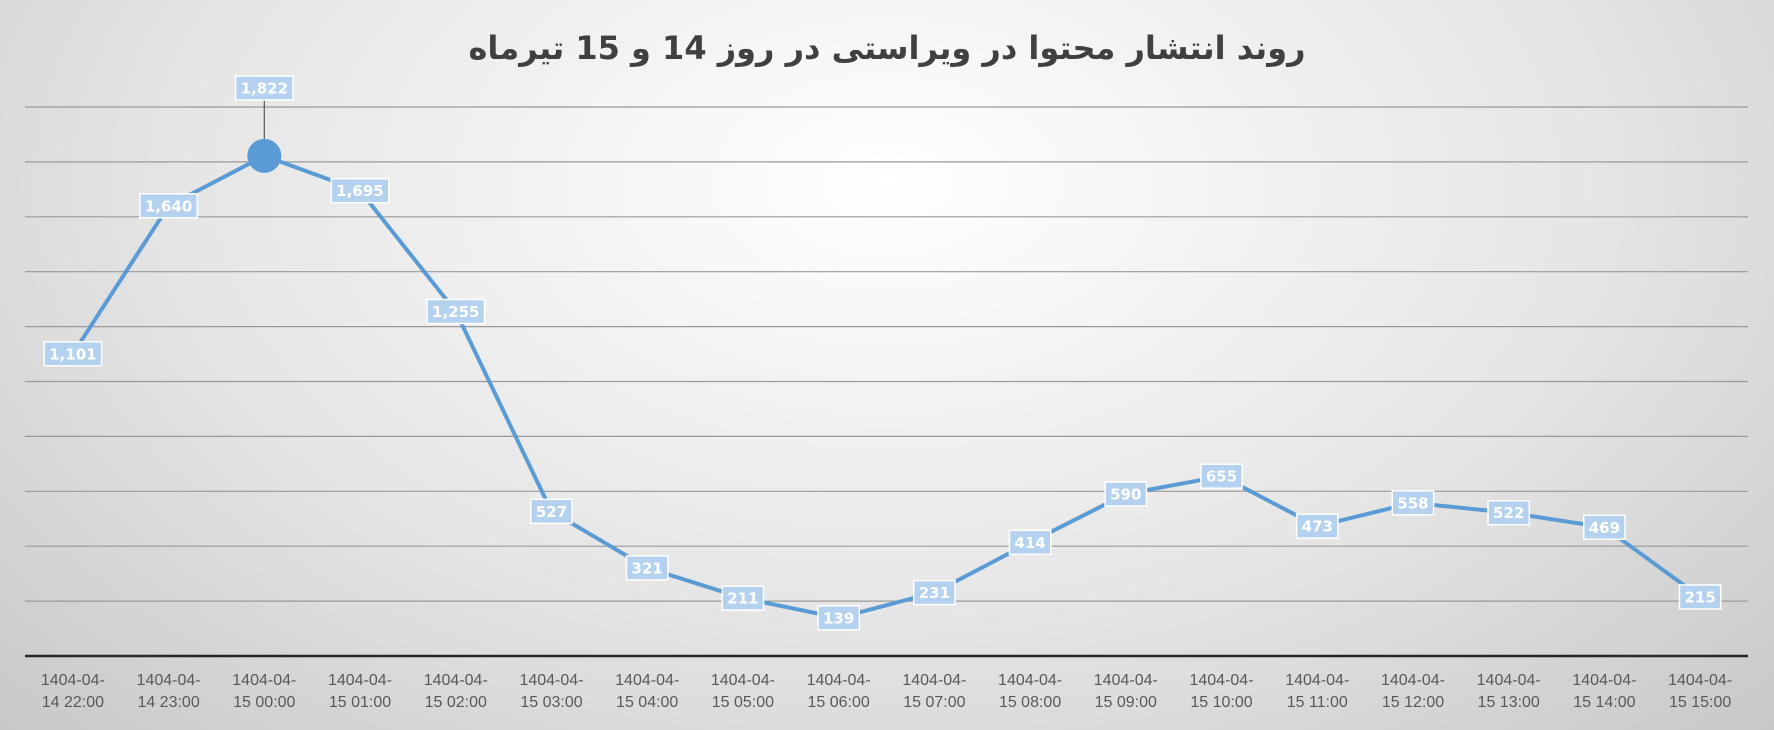  I want to click on value-label: 522, so click(1508, 513).